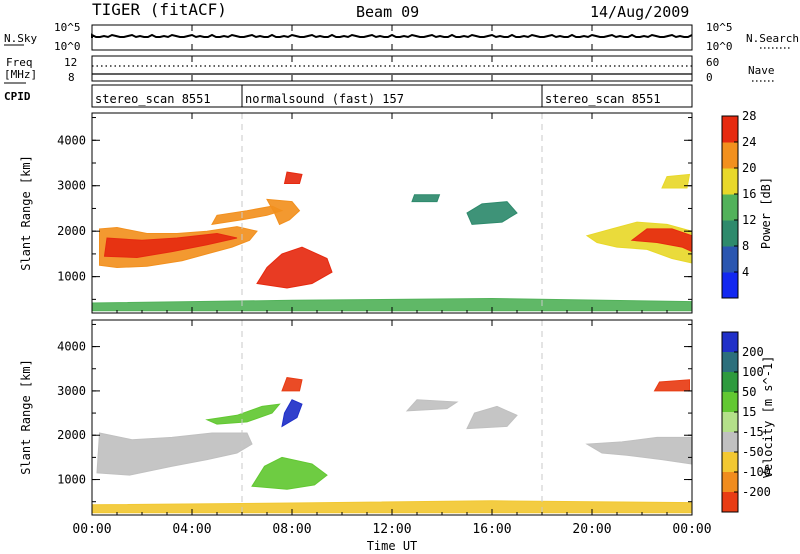 Image resolution: width=800 pixels, height=554 pixels. What do you see at coordinates (71, 391) in the screenshot?
I see `y-tick-label: 3000` at bounding box center [71, 391].